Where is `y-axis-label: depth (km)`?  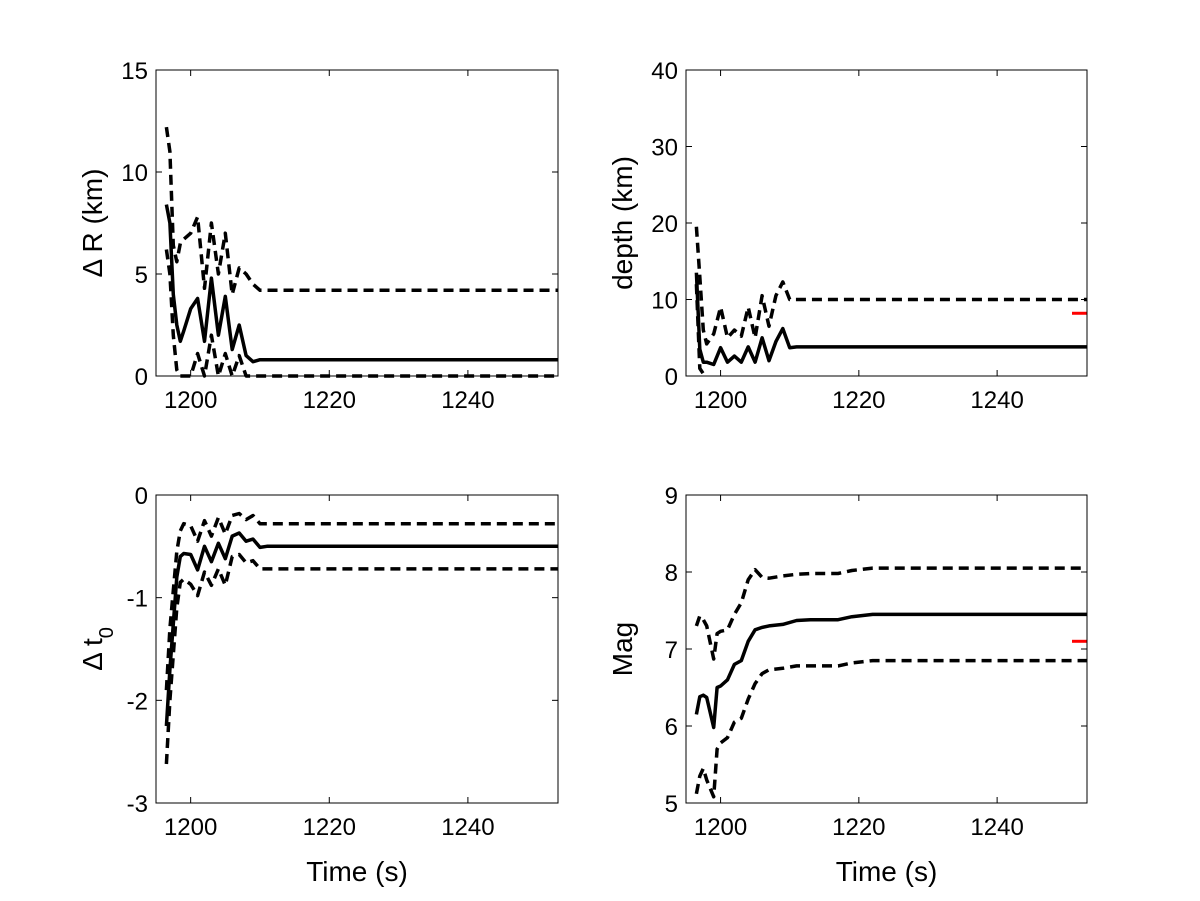 y-axis-label: depth (km) is located at coordinates (622, 223).